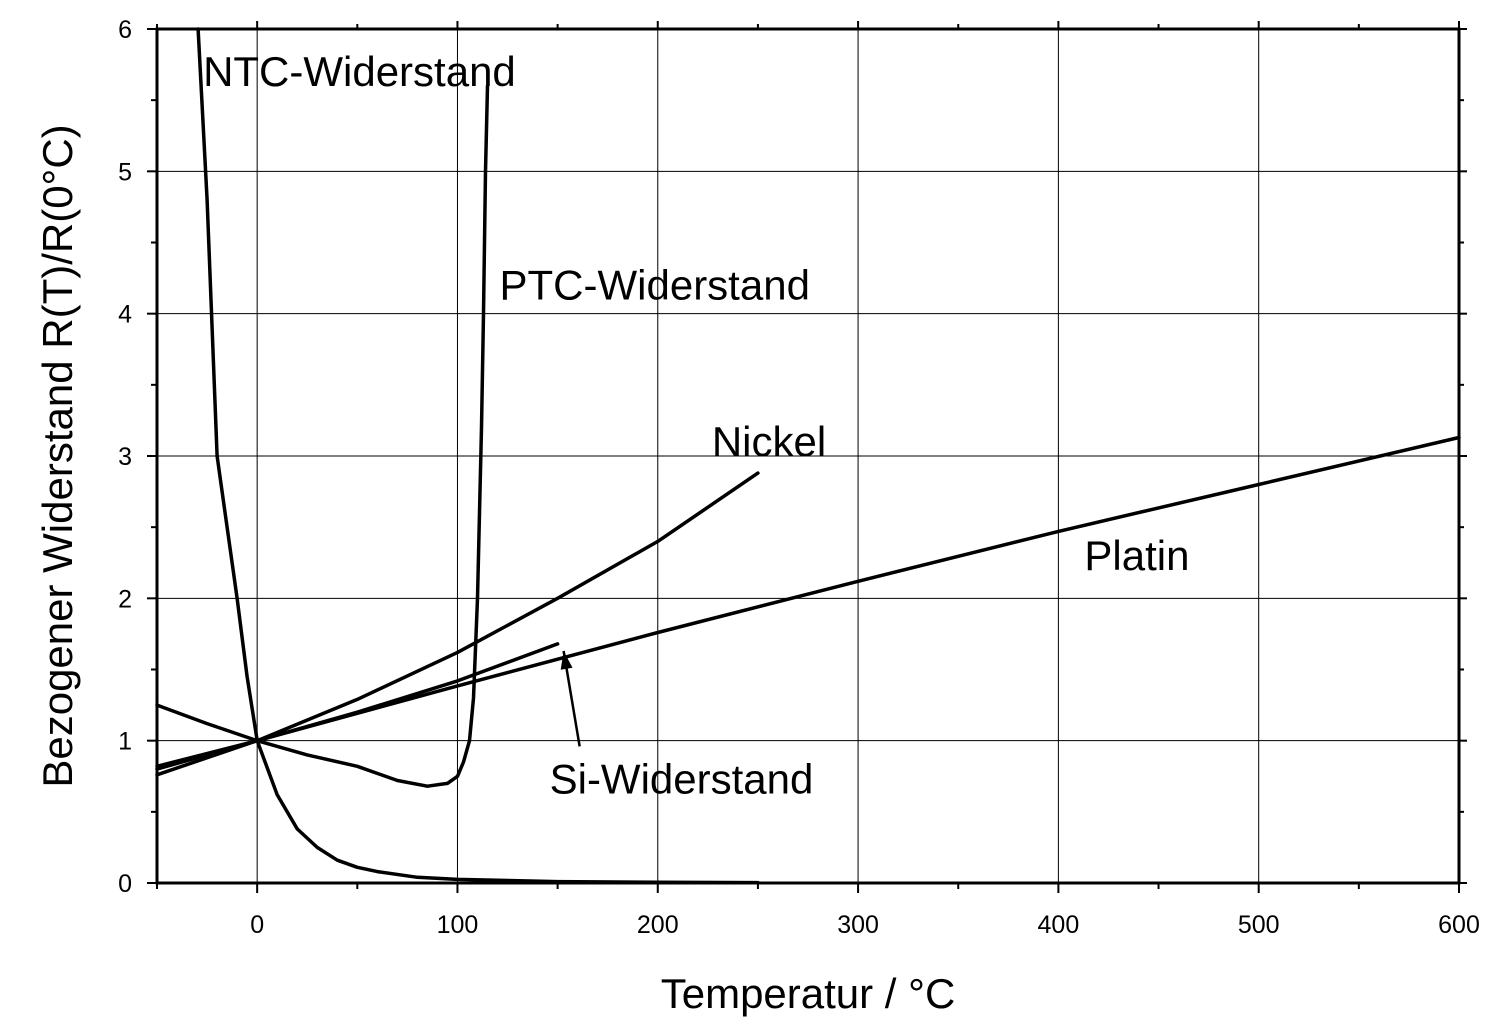  I want to click on x-tick-label: 300, so click(858, 925).